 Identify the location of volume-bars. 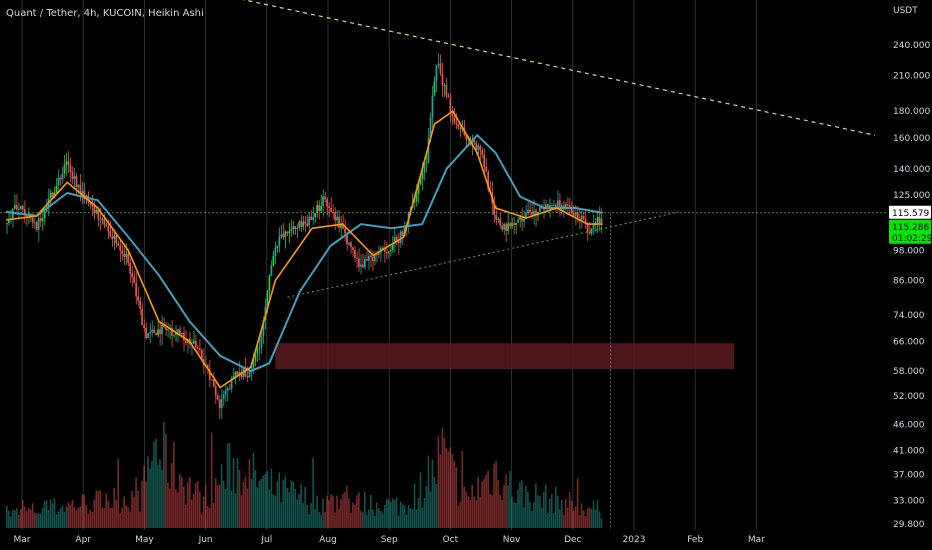
(304, 474).